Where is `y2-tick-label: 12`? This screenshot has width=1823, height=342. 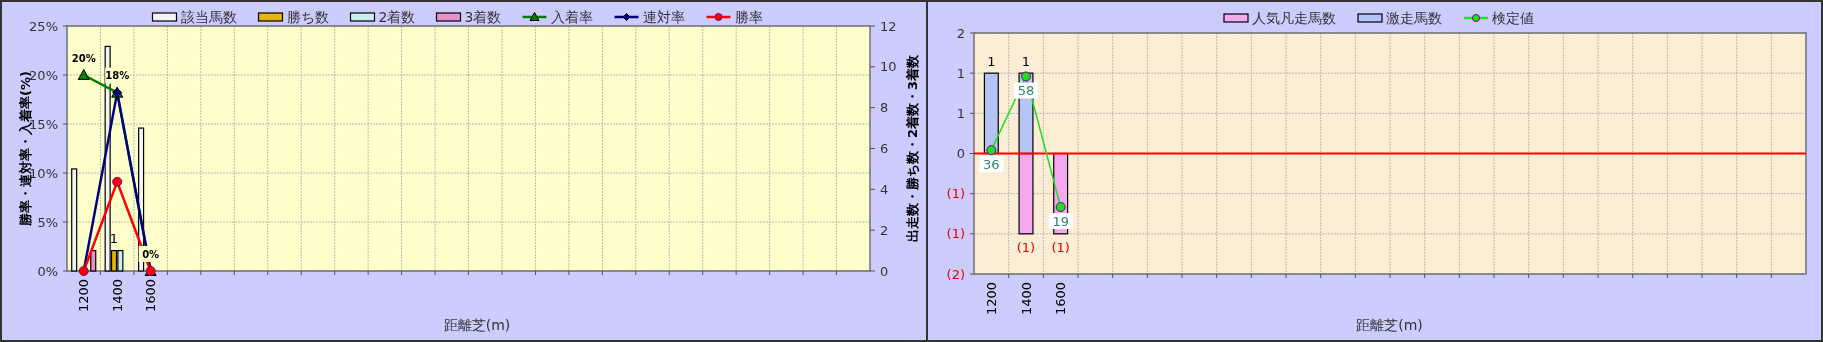
y2-tick-label: 12 is located at coordinates (888, 26).